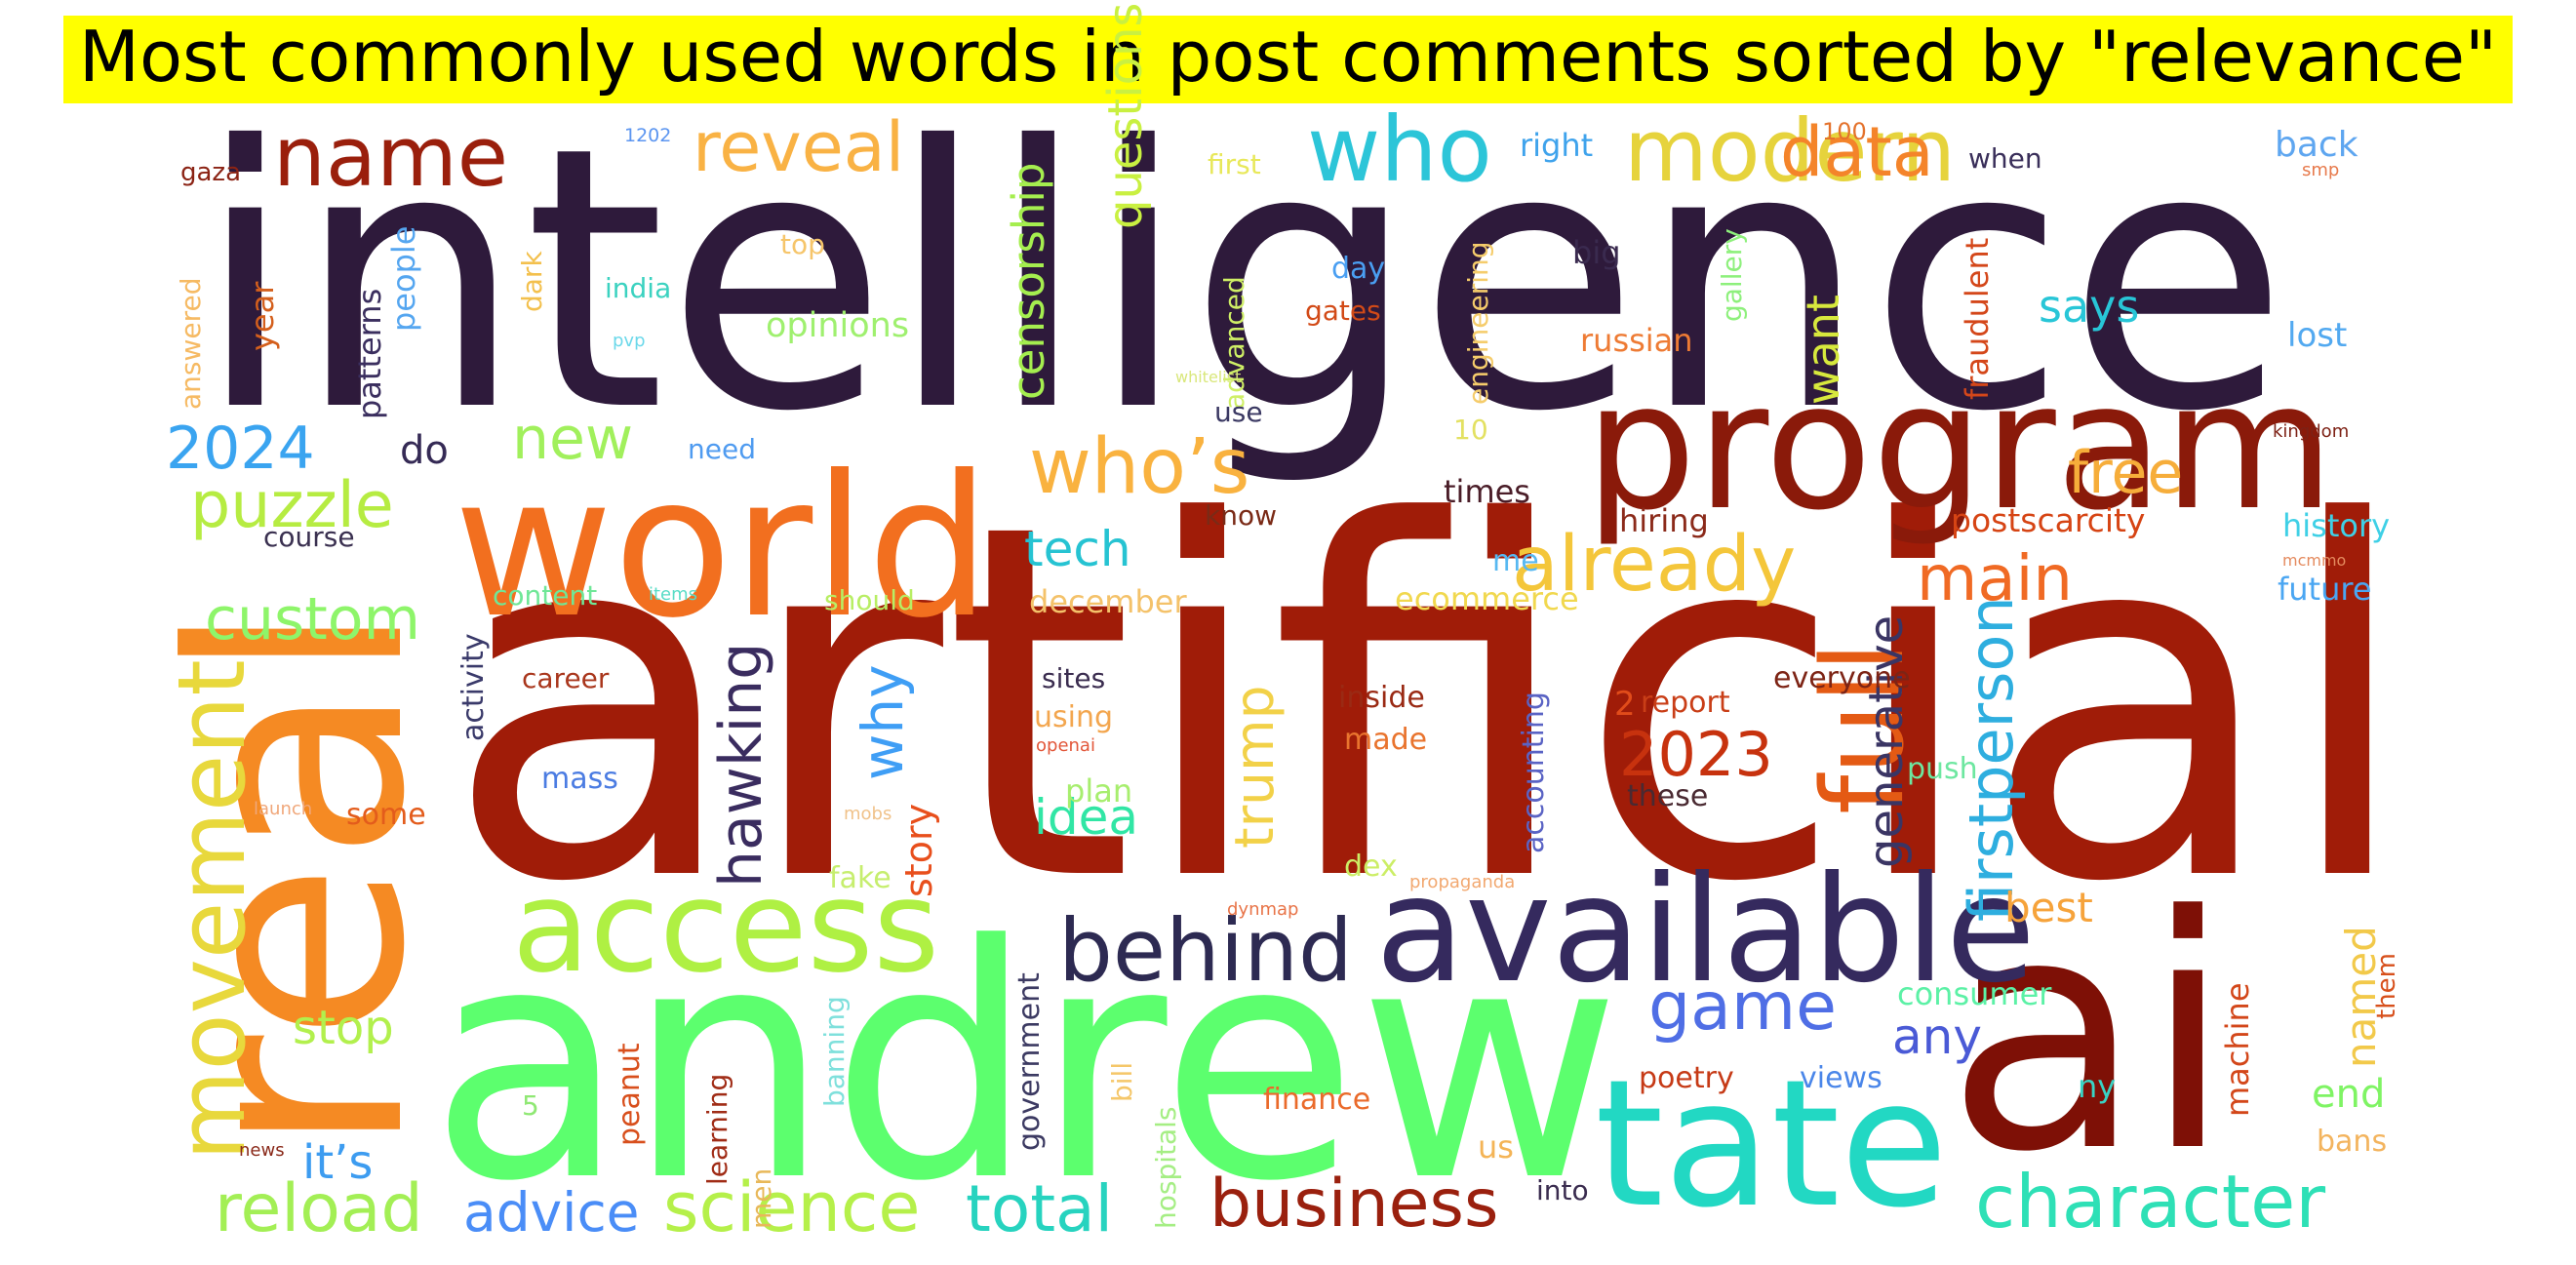  I want to click on word-50: named, so click(2361, 997).